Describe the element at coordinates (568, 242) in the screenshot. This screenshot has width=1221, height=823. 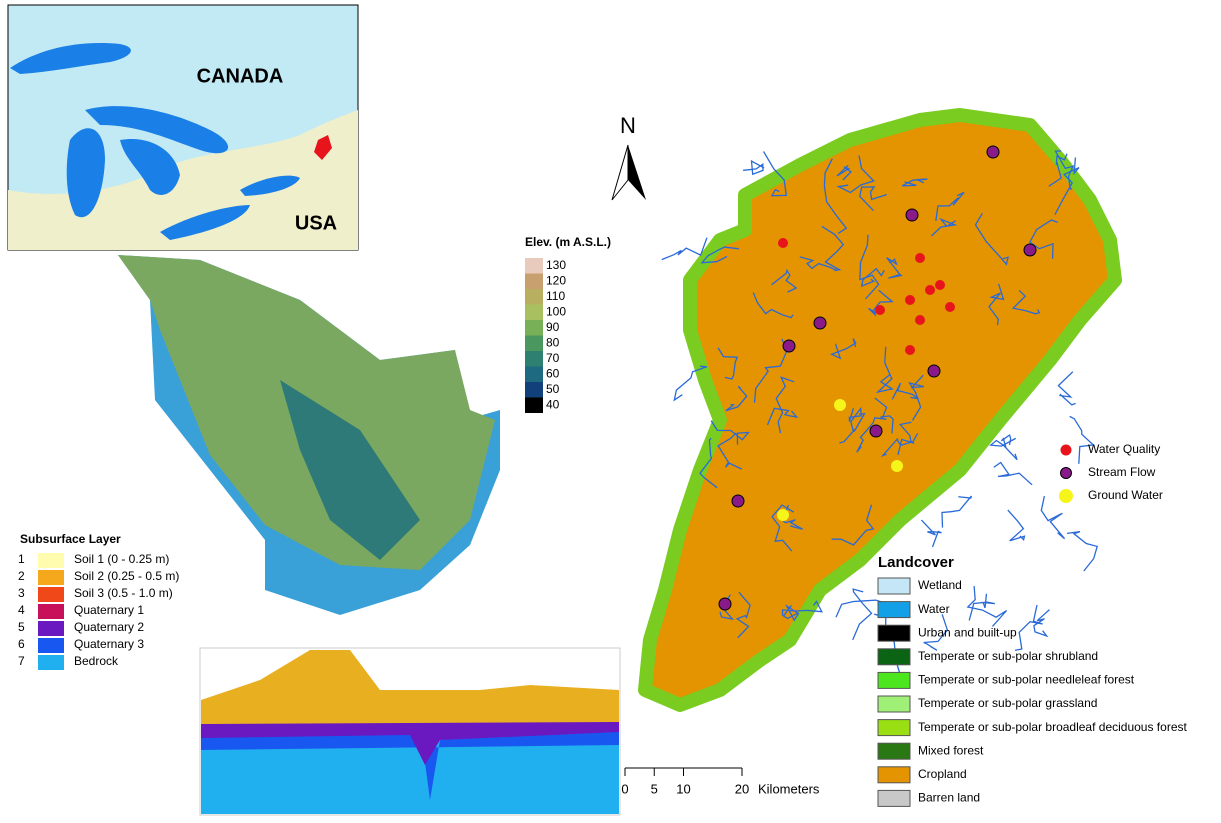
I see `legend-title: Elev. (m A.S.L.)` at that location.